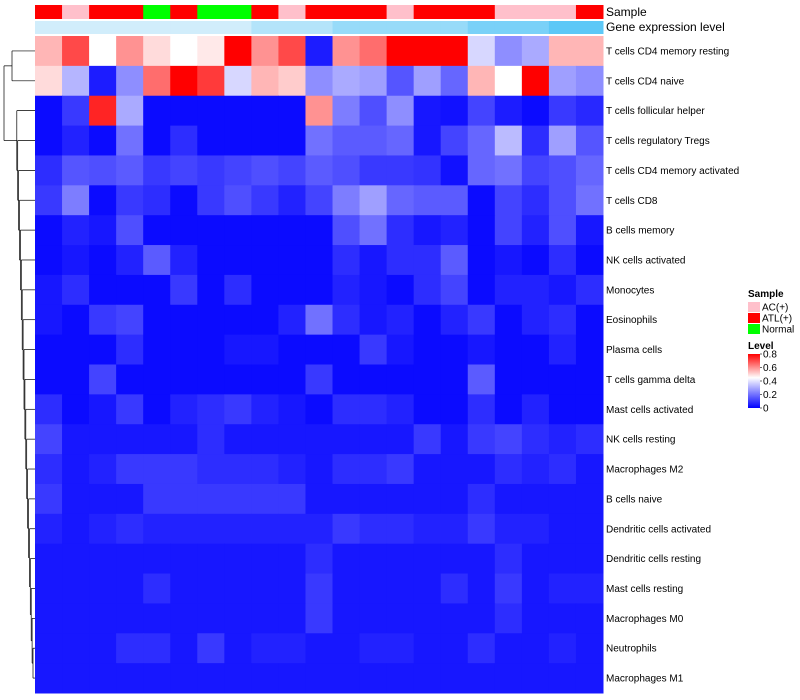  What do you see at coordinates (632, 201) in the screenshot?
I see `row-label: T cells CD8` at bounding box center [632, 201].